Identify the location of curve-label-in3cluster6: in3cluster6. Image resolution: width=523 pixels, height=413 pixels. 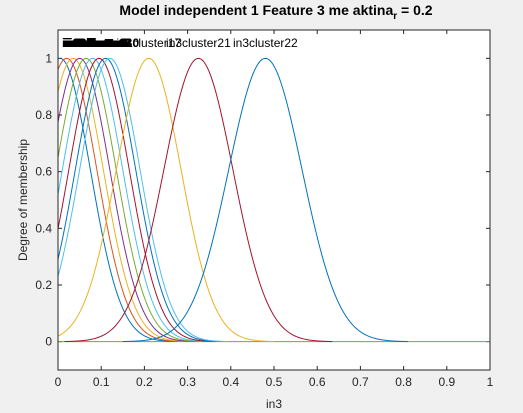
(99, 43).